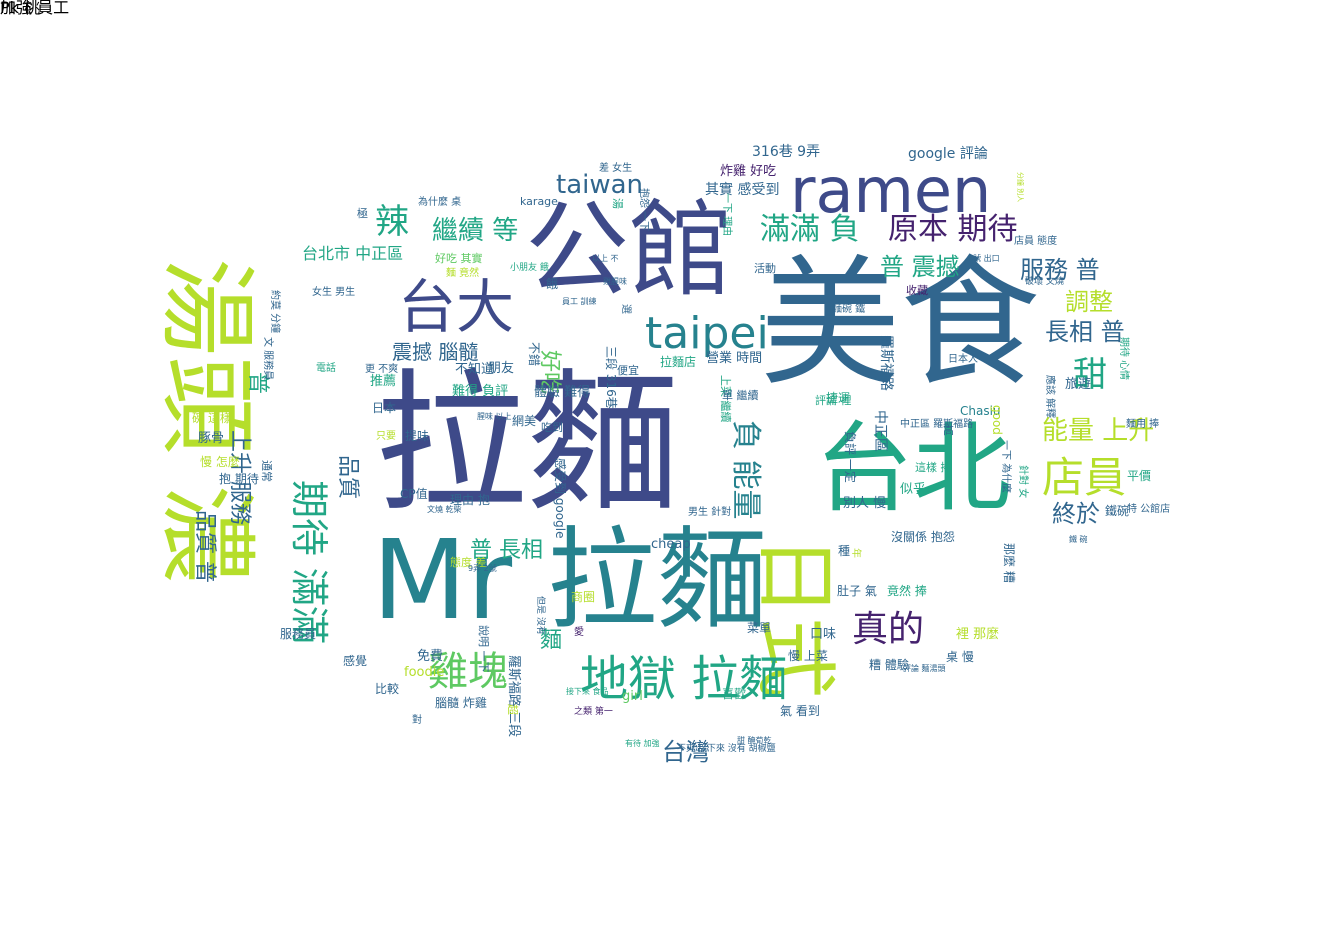 The image size is (1334, 945). What do you see at coordinates (923, 537) in the screenshot?
I see `word-62: 沒關係 抱怨` at bounding box center [923, 537].